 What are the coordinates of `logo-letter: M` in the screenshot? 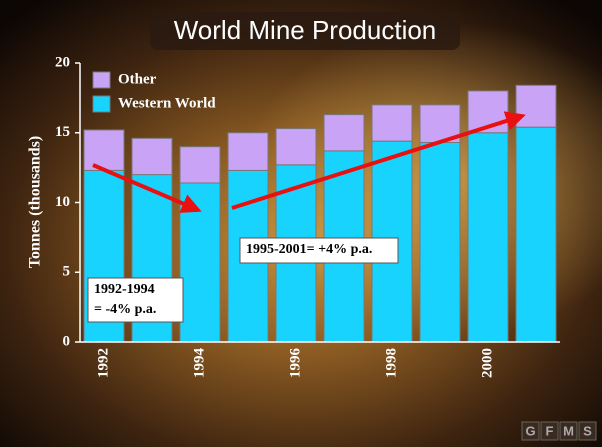 It's located at (568, 430).